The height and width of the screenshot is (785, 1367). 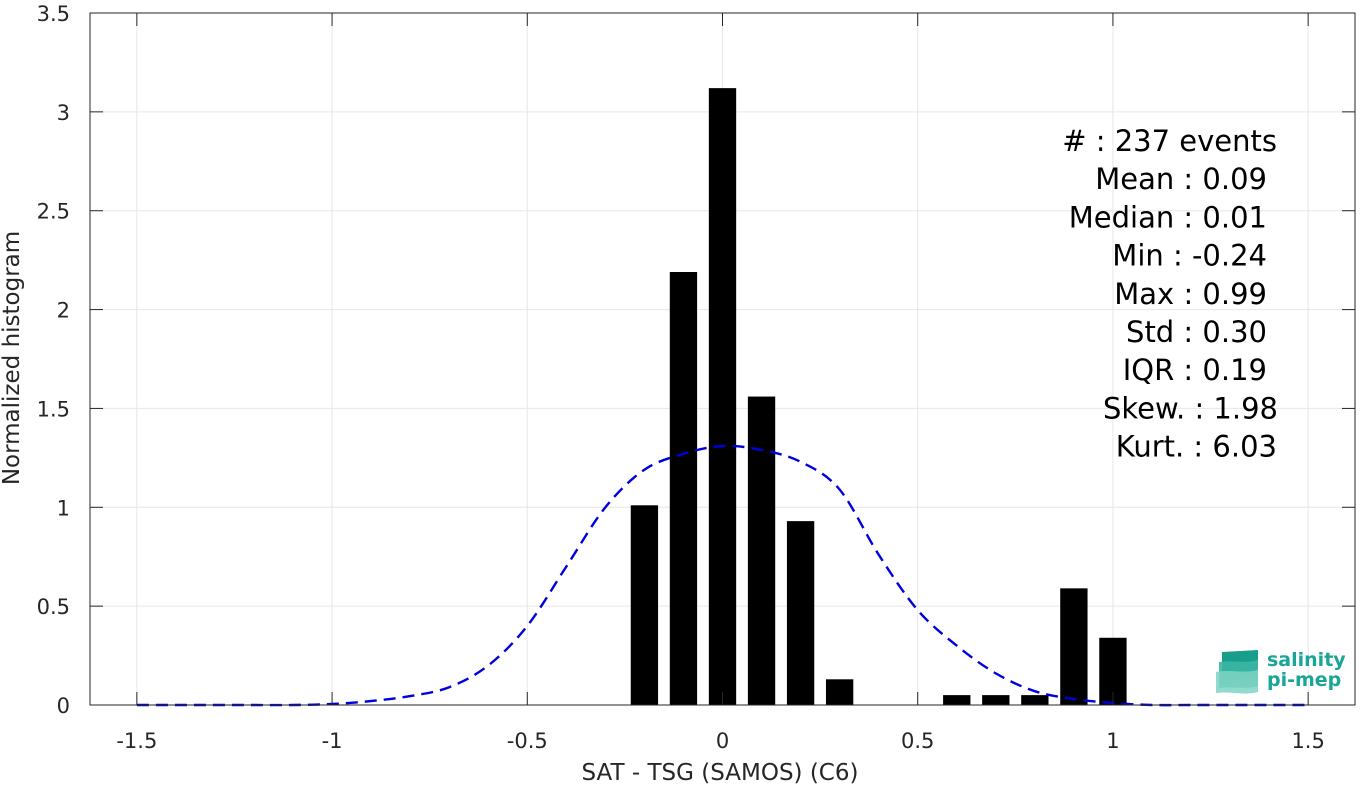 What do you see at coordinates (1189, 256) in the screenshot?
I see `stat-line: Min : -0.24` at bounding box center [1189, 256].